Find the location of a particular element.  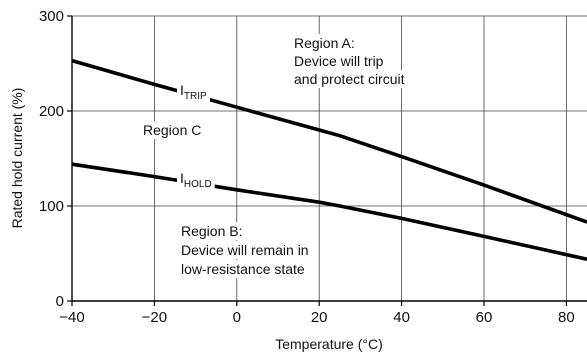

region-a-line-3: and protect circuit is located at coordinates (349, 79).